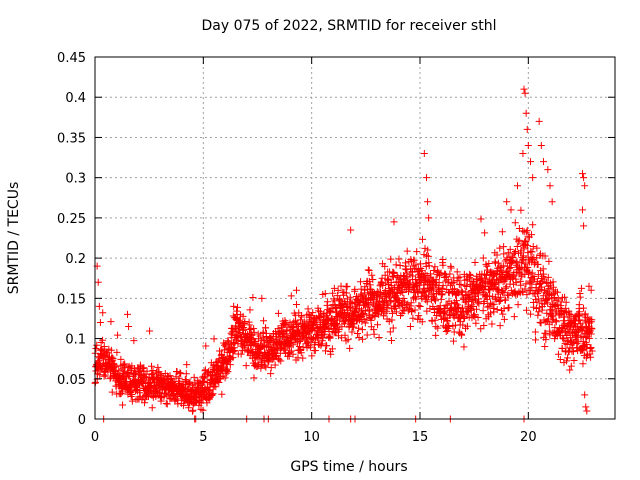  What do you see at coordinates (71, 138) in the screenshot?
I see `y-tick-label: 0.35` at bounding box center [71, 138].